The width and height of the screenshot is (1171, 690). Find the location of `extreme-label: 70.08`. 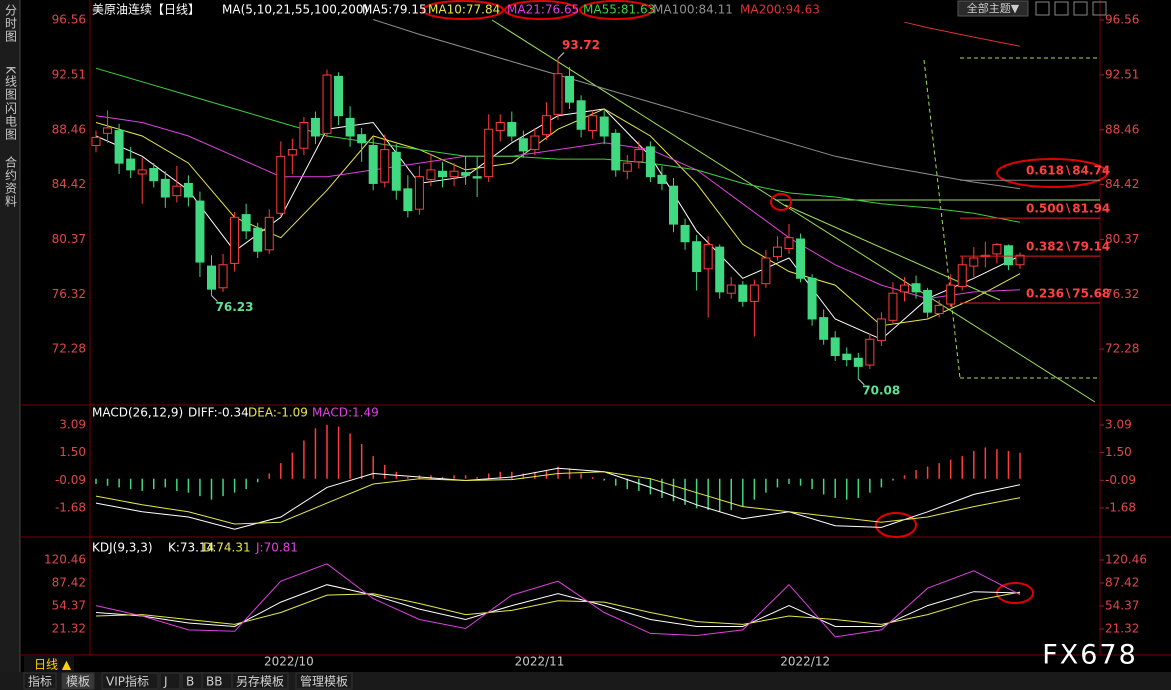

extreme-label: 70.08 is located at coordinates (881, 390).